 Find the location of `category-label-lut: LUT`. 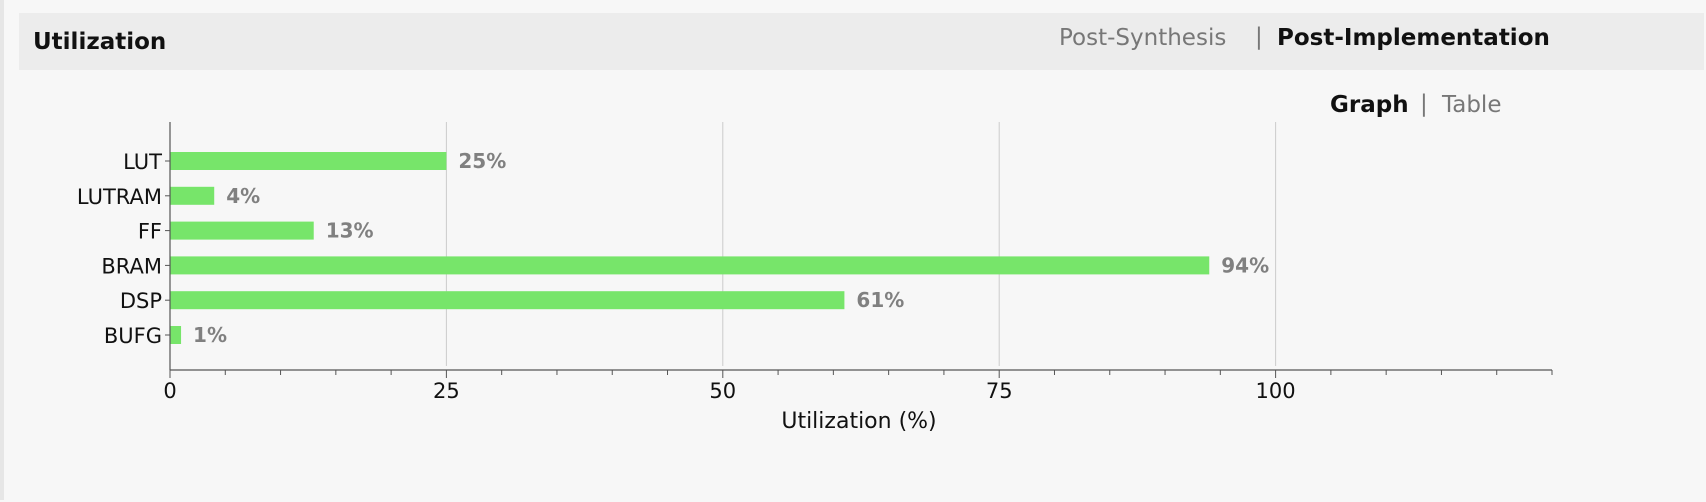

category-label-lut: LUT is located at coordinates (142, 162).